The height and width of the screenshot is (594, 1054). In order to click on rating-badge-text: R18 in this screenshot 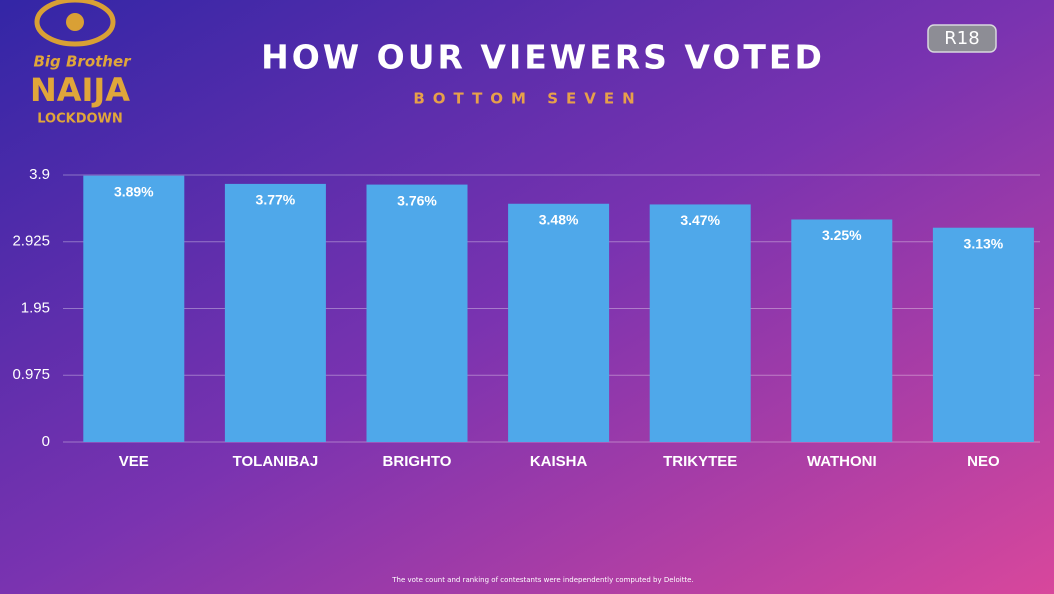, I will do `click(961, 38)`.